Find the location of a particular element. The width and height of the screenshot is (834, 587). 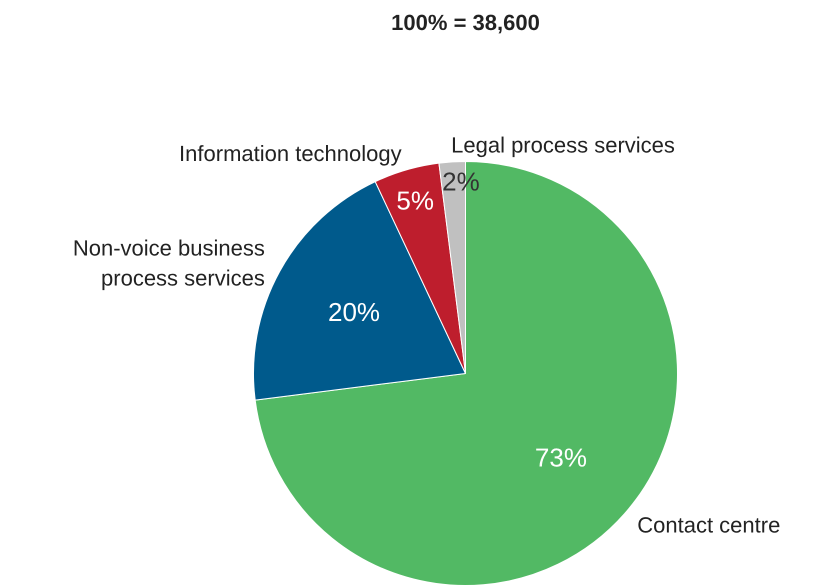

data-label: 5% is located at coordinates (415, 200).